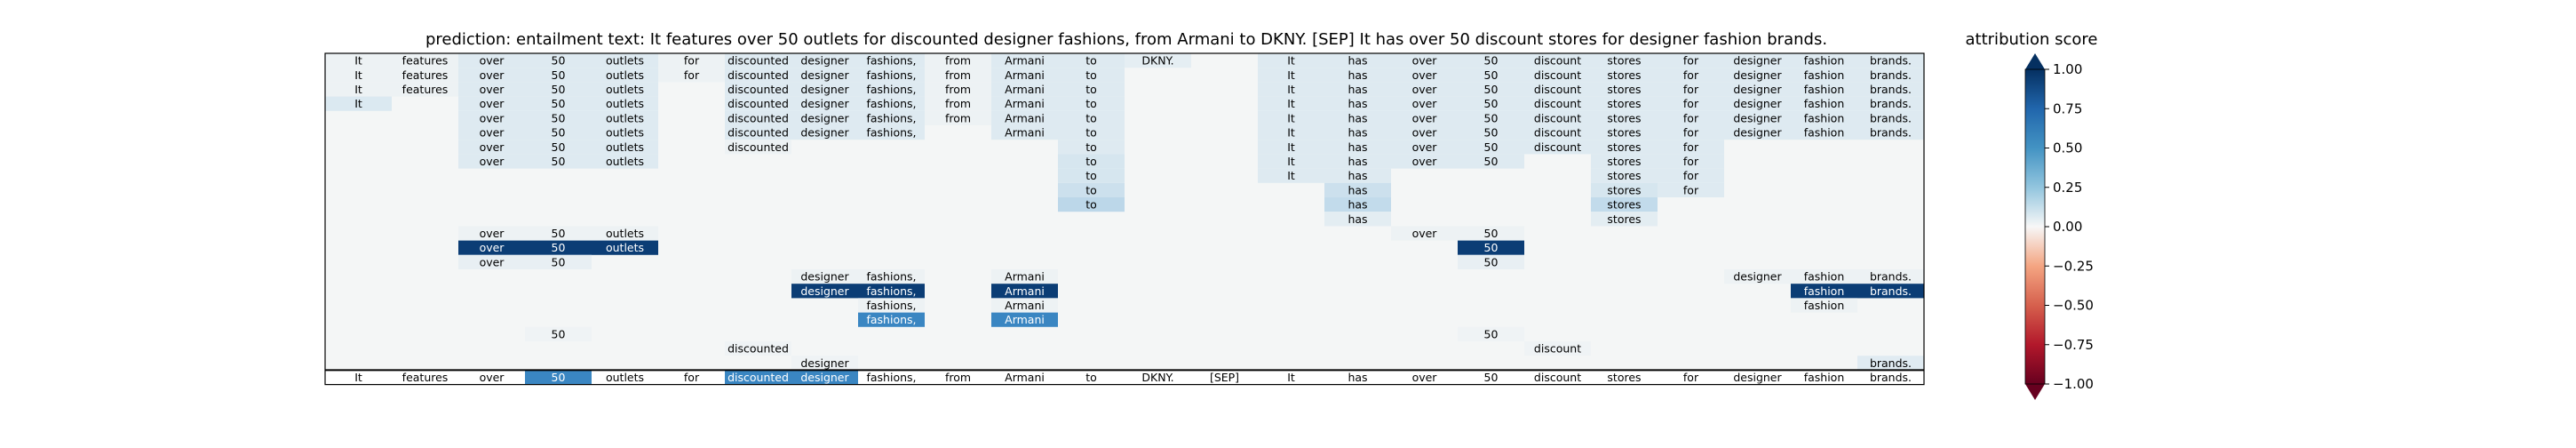 This screenshot has height=448, width=2576. What do you see at coordinates (492, 377) in the screenshot?
I see `token-axis-label: over` at bounding box center [492, 377].